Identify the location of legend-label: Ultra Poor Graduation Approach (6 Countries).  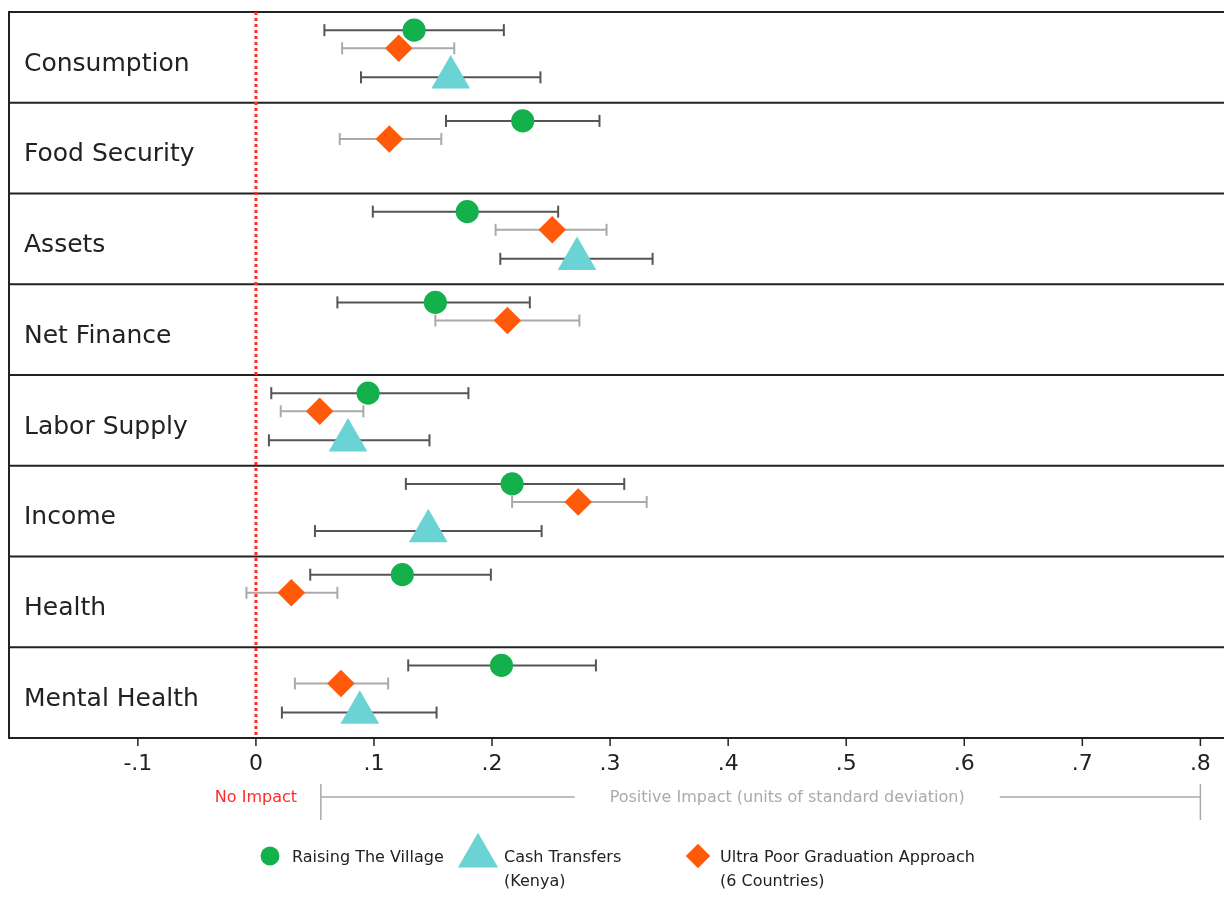
(847, 868).